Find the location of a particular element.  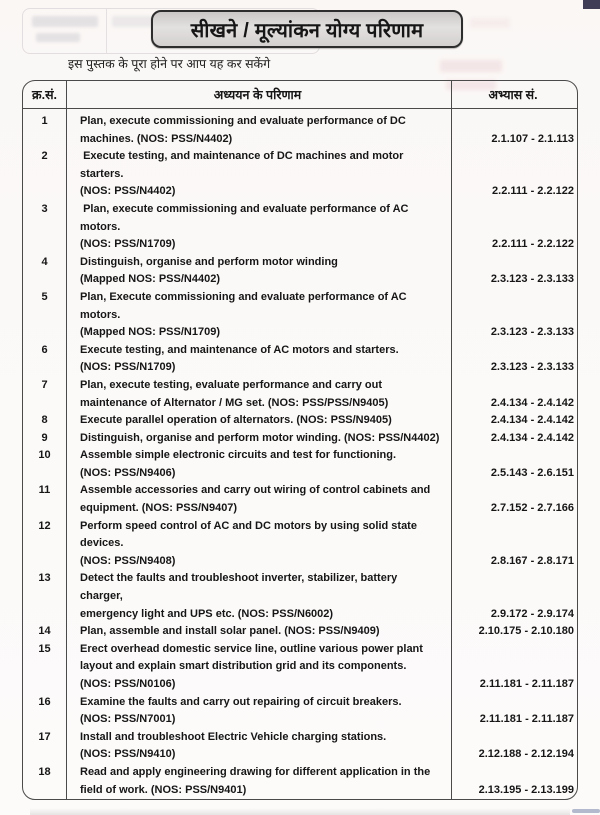

row-number-cell: 14 is located at coordinates (44, 631).